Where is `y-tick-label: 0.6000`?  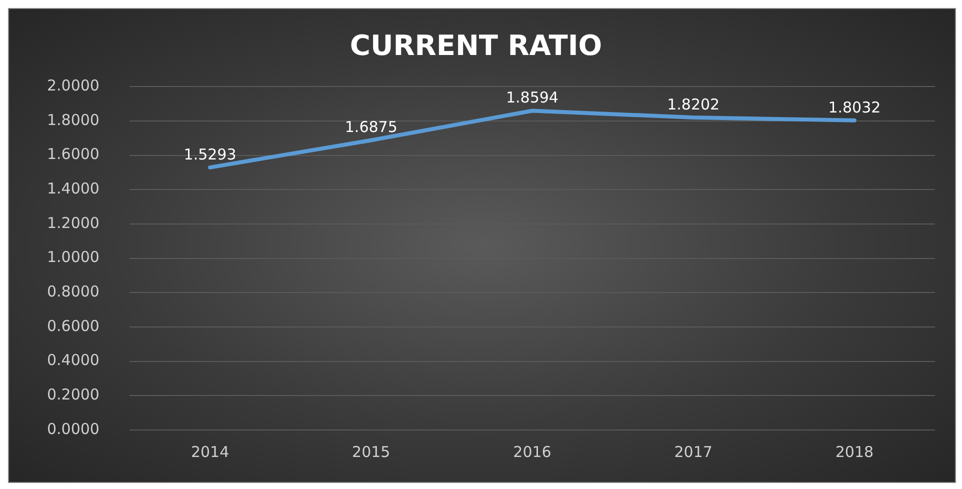
y-tick-label: 0.6000 is located at coordinates (73, 325).